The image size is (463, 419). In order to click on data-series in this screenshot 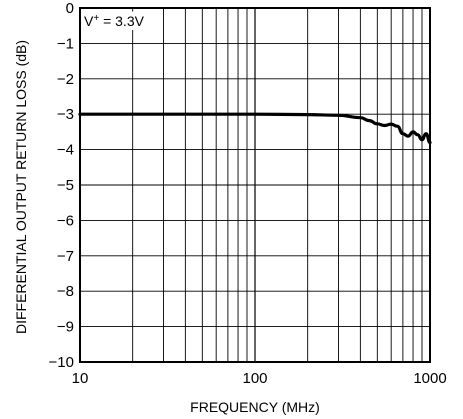, I will do `click(255, 128)`.